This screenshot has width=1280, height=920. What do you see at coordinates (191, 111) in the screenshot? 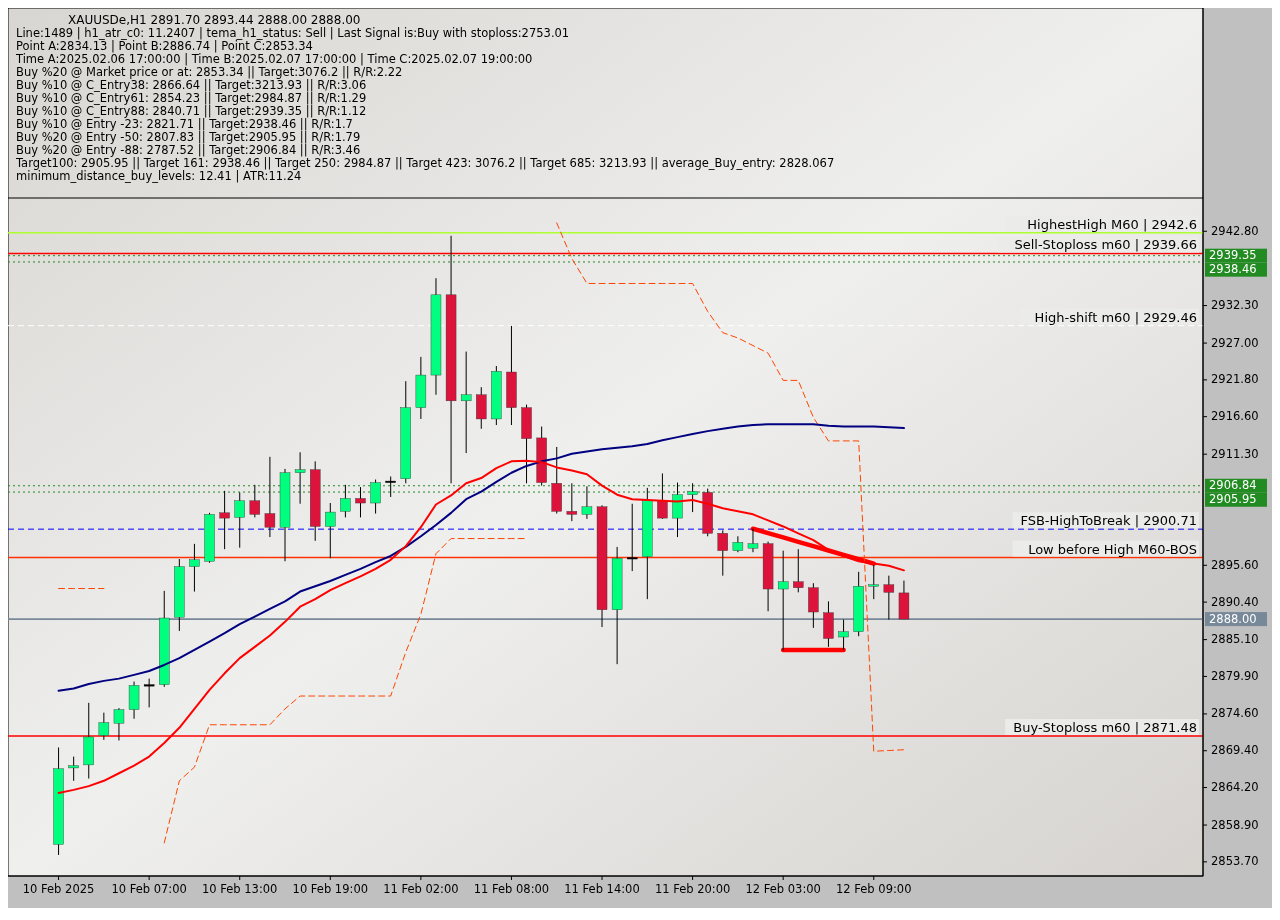
I see `text: Buy %10 @ C_Entry88: 2840.71 || Target:2939.35 || R/R:1.12` at bounding box center [191, 111].